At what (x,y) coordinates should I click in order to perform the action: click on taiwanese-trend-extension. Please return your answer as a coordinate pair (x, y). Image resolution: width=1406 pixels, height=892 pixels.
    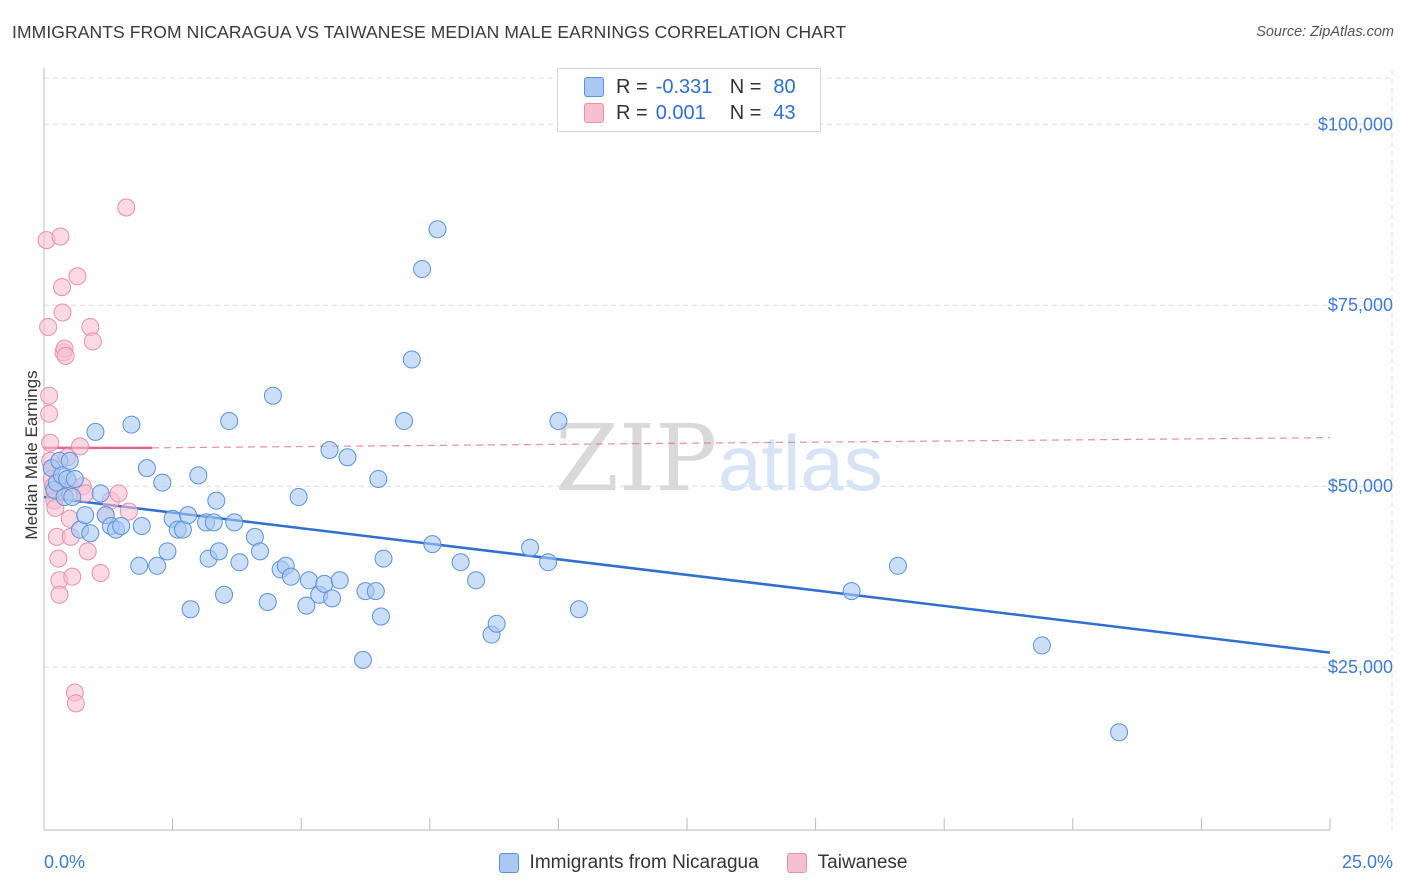
    Looking at the image, I should click on (741, 443).